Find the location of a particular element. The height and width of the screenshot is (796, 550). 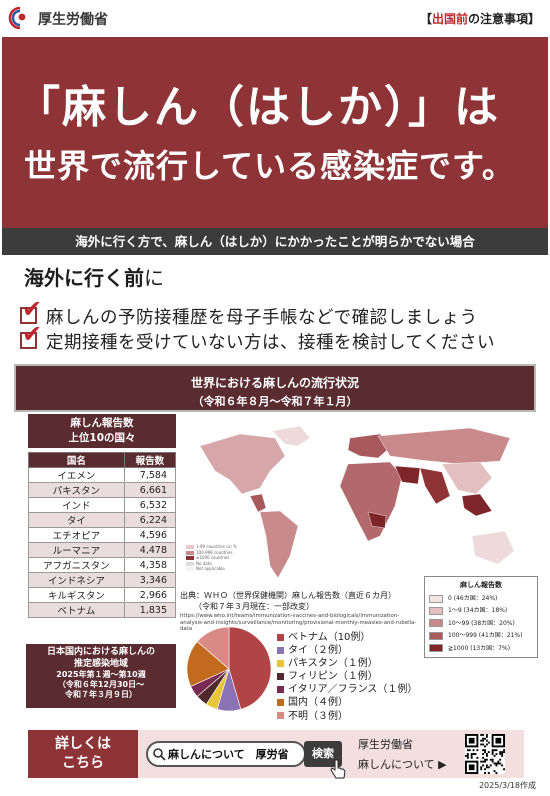

checkmark-icon: ✔ is located at coordinates (32, 334).